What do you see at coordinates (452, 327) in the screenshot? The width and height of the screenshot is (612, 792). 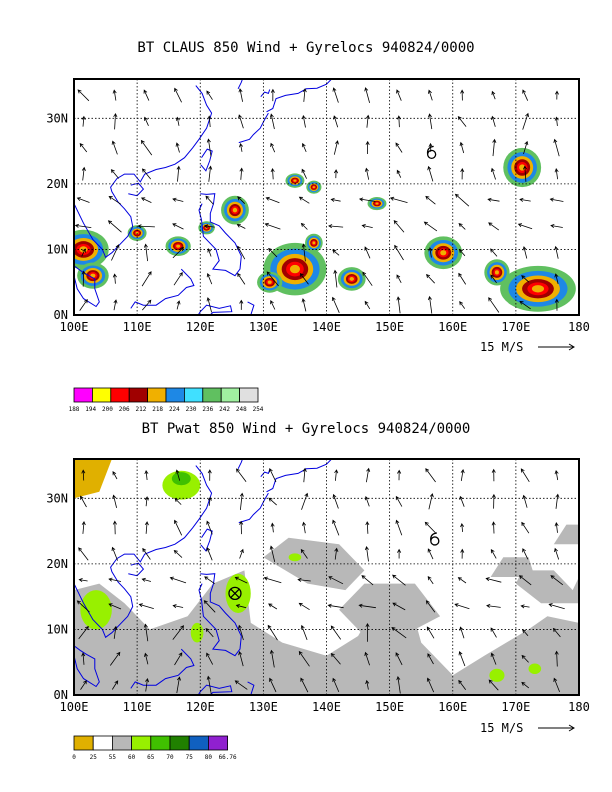 I see `chart1-x-tick-label: 160E` at bounding box center [452, 327].